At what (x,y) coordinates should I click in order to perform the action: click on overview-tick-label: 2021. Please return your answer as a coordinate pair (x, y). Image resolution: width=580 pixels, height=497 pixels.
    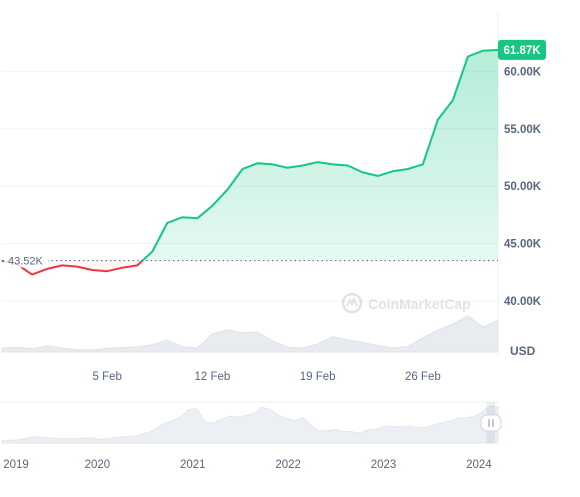
    Looking at the image, I should click on (193, 465).